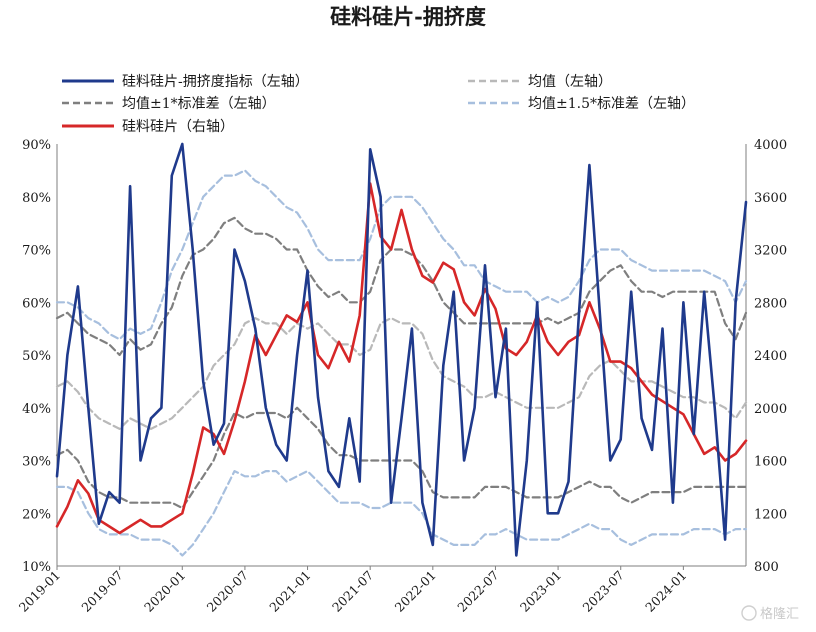 This screenshot has height=632, width=816. What do you see at coordinates (770, 356) in the screenshot?
I see `right-tick-label: 2400` at bounding box center [770, 356].